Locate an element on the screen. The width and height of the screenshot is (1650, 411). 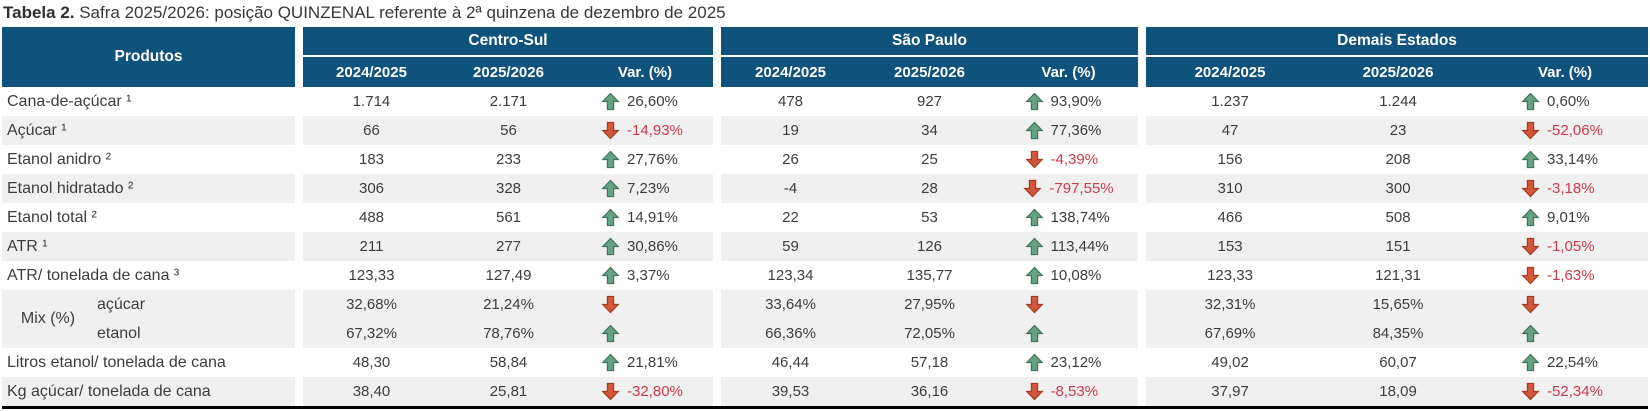
variation-cell: 10,08% is located at coordinates (1068, 275).